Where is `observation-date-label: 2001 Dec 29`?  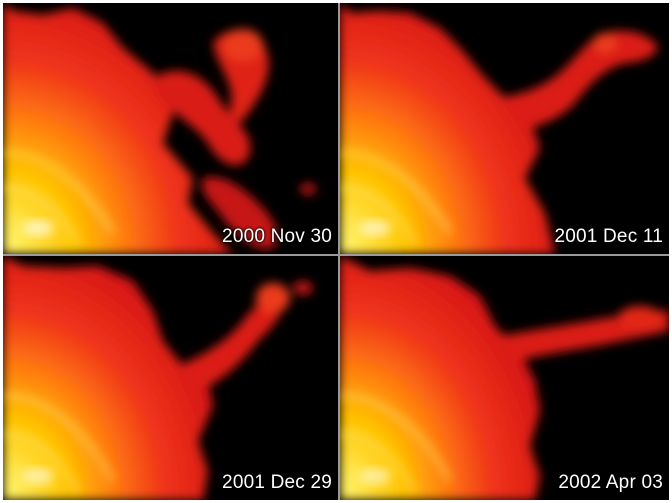
observation-date-label: 2001 Dec 29 is located at coordinates (277, 482).